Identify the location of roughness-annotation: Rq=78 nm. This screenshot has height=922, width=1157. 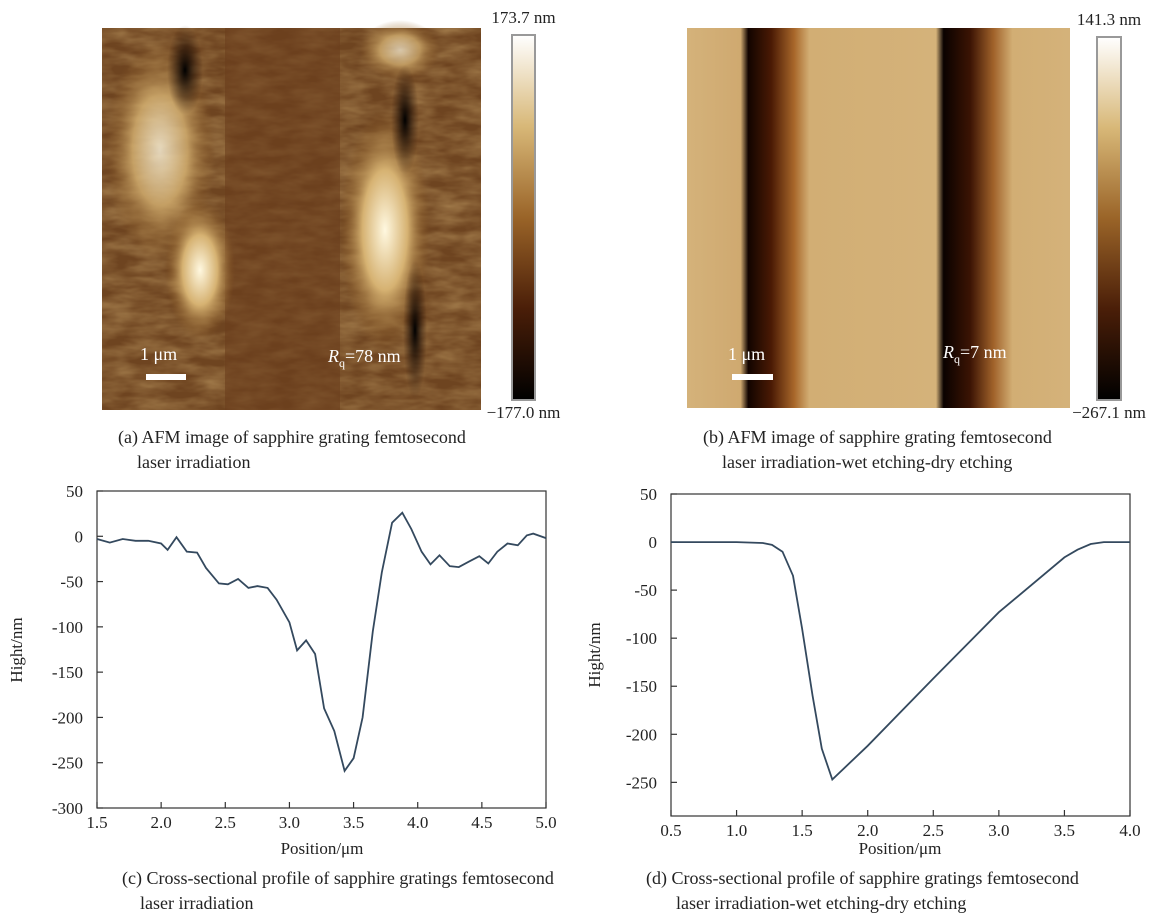
(364, 358).